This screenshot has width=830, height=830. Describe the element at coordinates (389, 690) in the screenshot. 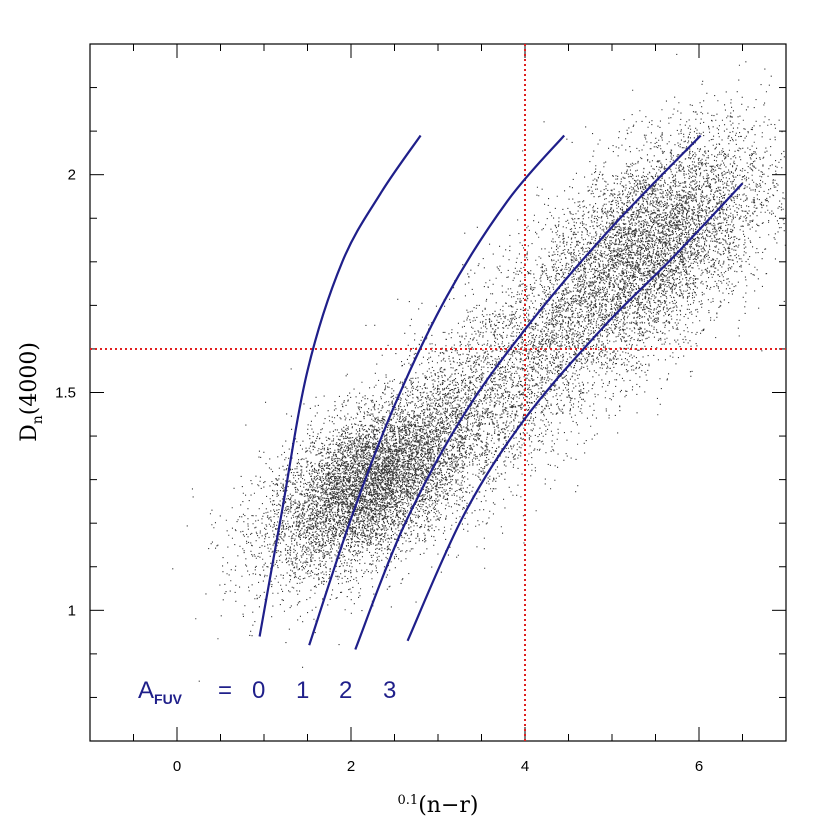

I see `legend-value-3: 3` at that location.